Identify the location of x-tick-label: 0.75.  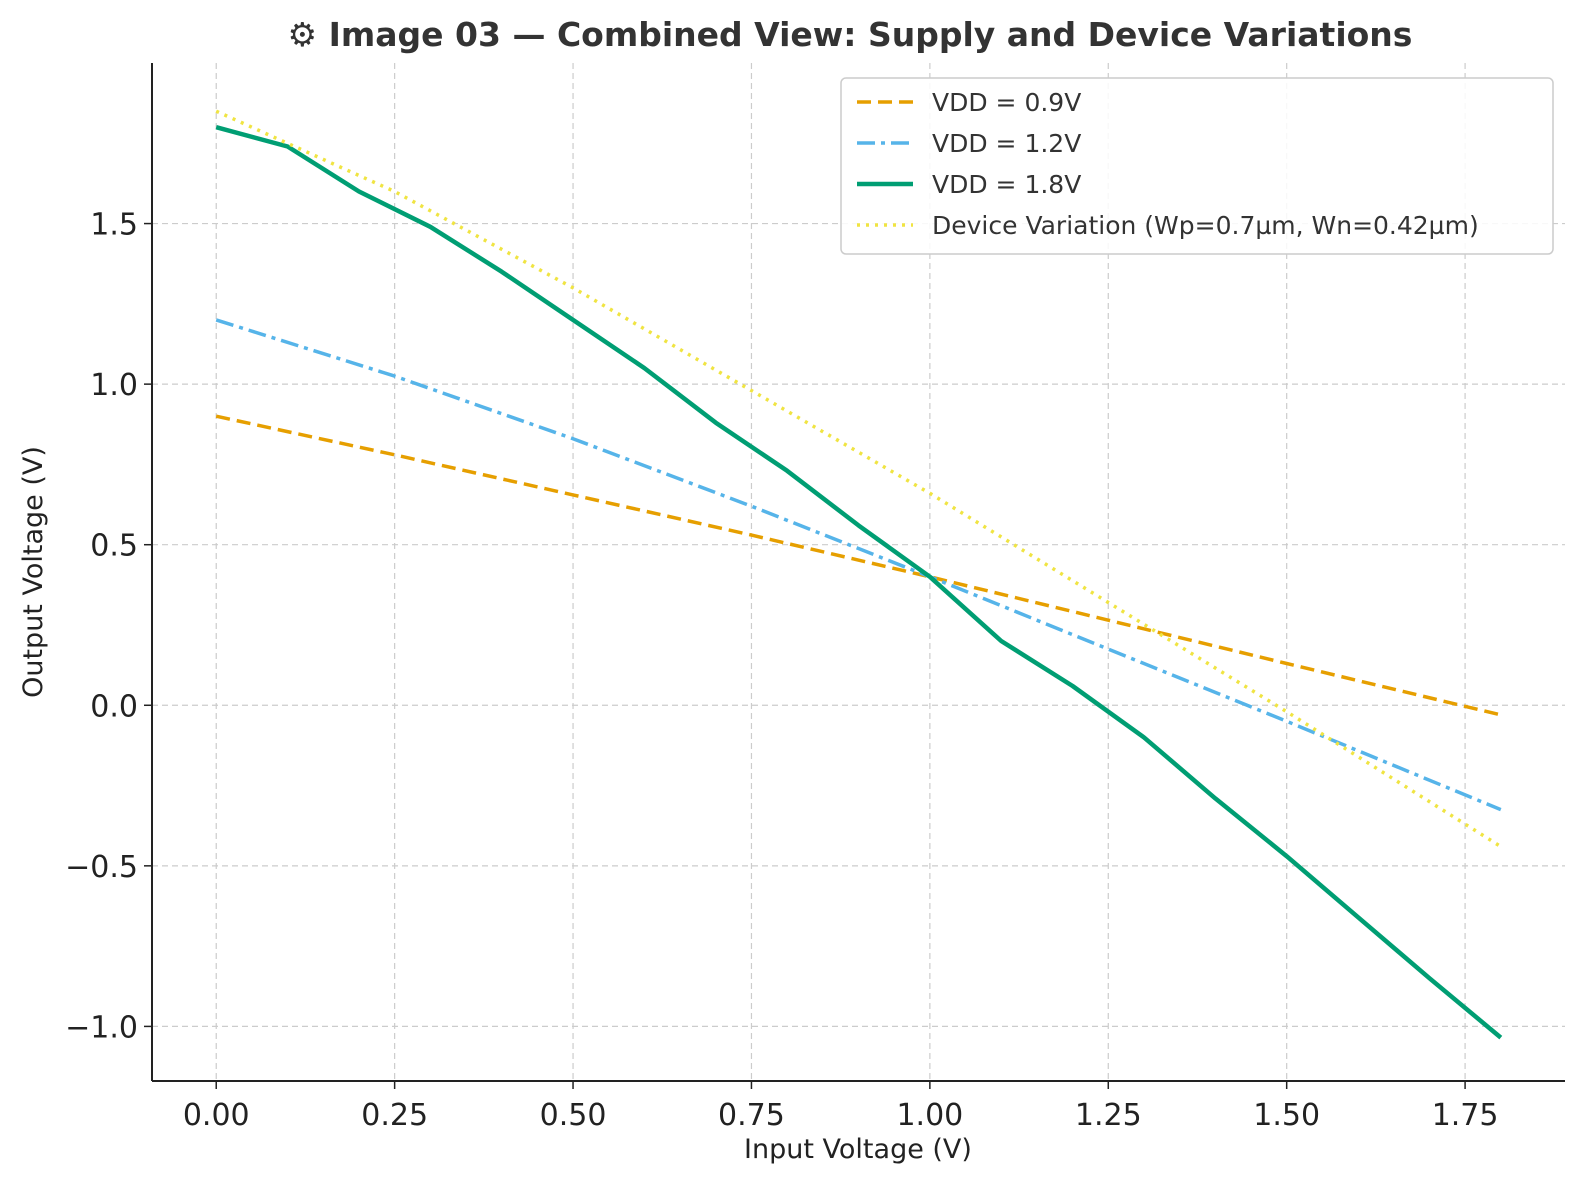
(751, 1115).